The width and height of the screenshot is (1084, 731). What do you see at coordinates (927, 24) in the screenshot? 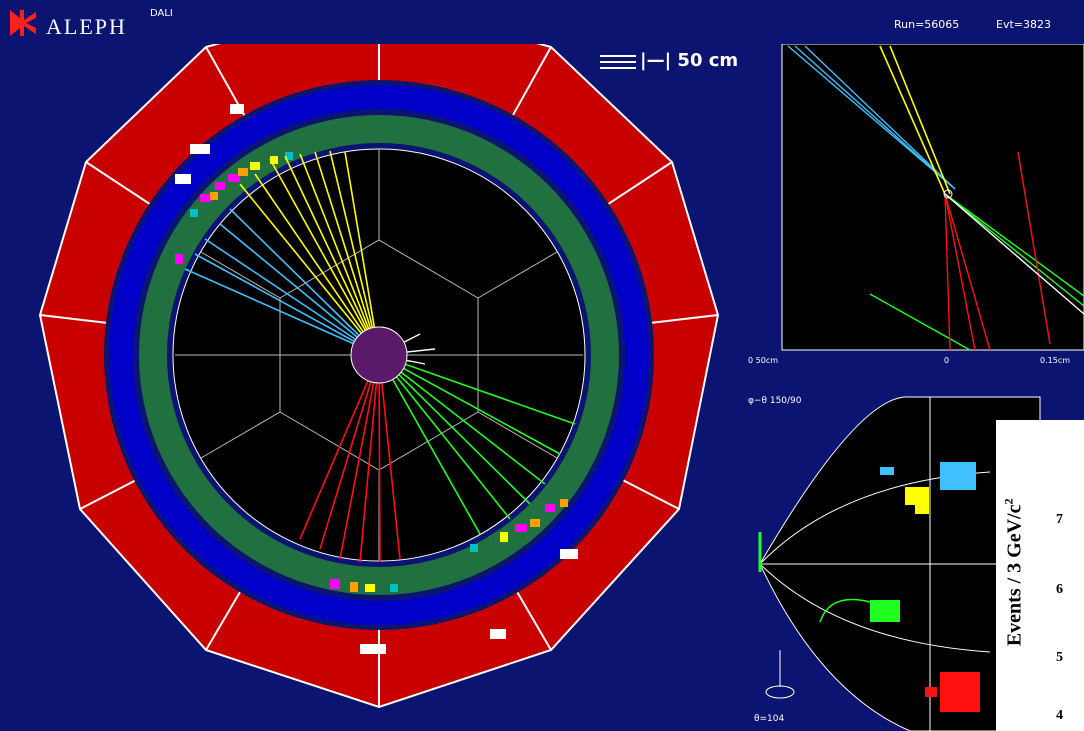
I see `run-number: Run=56065` at bounding box center [927, 24].